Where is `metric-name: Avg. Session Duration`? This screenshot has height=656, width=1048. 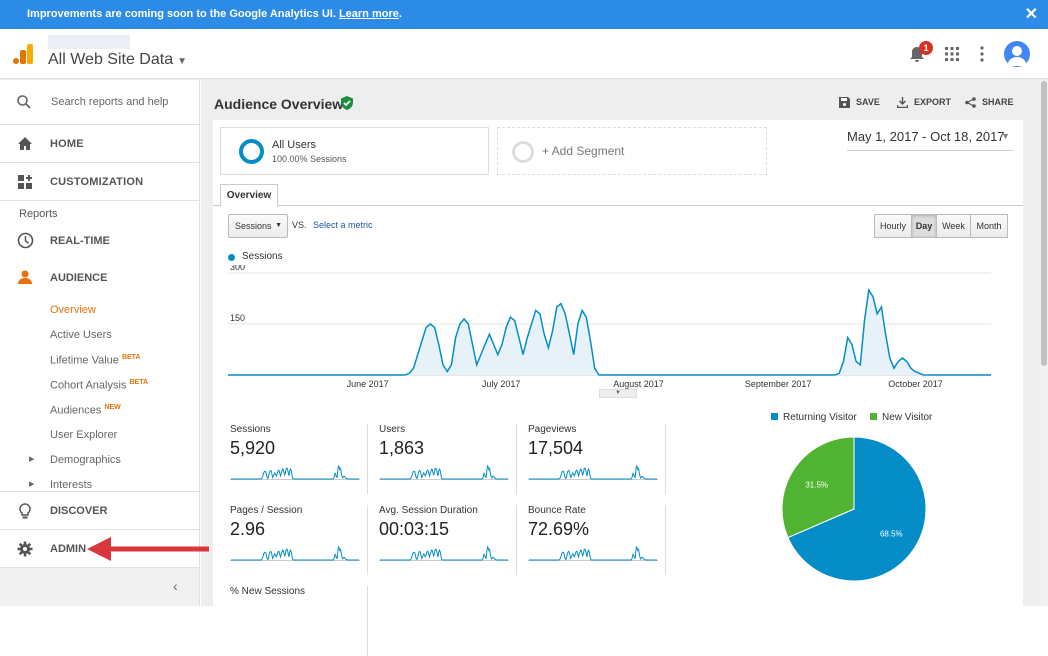
metric-name: Avg. Session Duration is located at coordinates (428, 510).